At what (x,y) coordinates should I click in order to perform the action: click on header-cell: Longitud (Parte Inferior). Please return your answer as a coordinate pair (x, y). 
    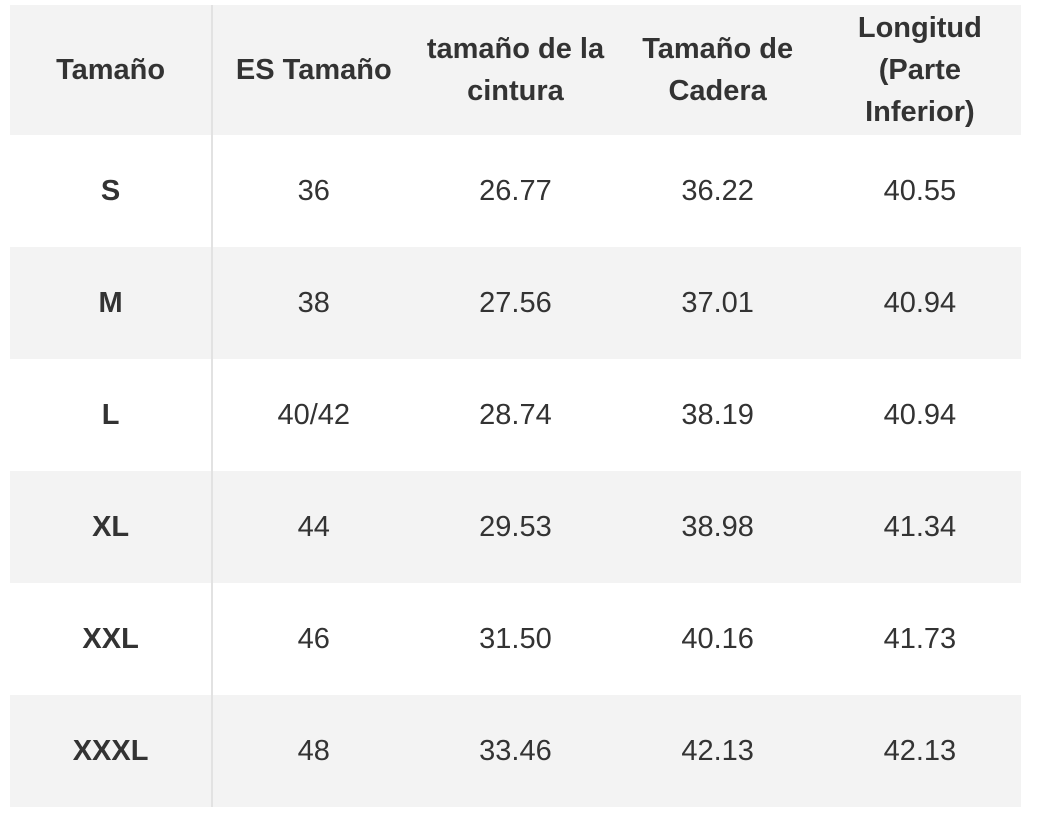
    Looking at the image, I should click on (919, 70).